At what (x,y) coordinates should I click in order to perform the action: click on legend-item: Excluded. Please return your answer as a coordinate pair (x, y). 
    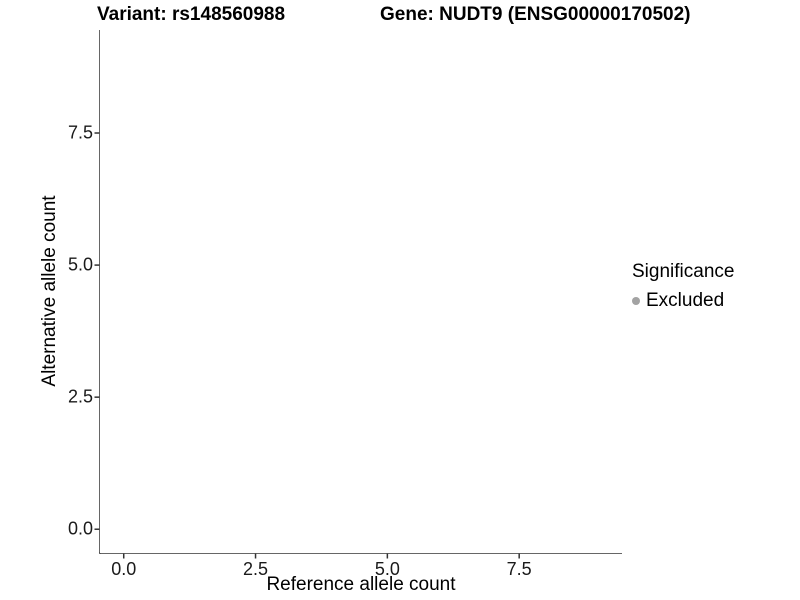
    Looking at the image, I should click on (683, 301).